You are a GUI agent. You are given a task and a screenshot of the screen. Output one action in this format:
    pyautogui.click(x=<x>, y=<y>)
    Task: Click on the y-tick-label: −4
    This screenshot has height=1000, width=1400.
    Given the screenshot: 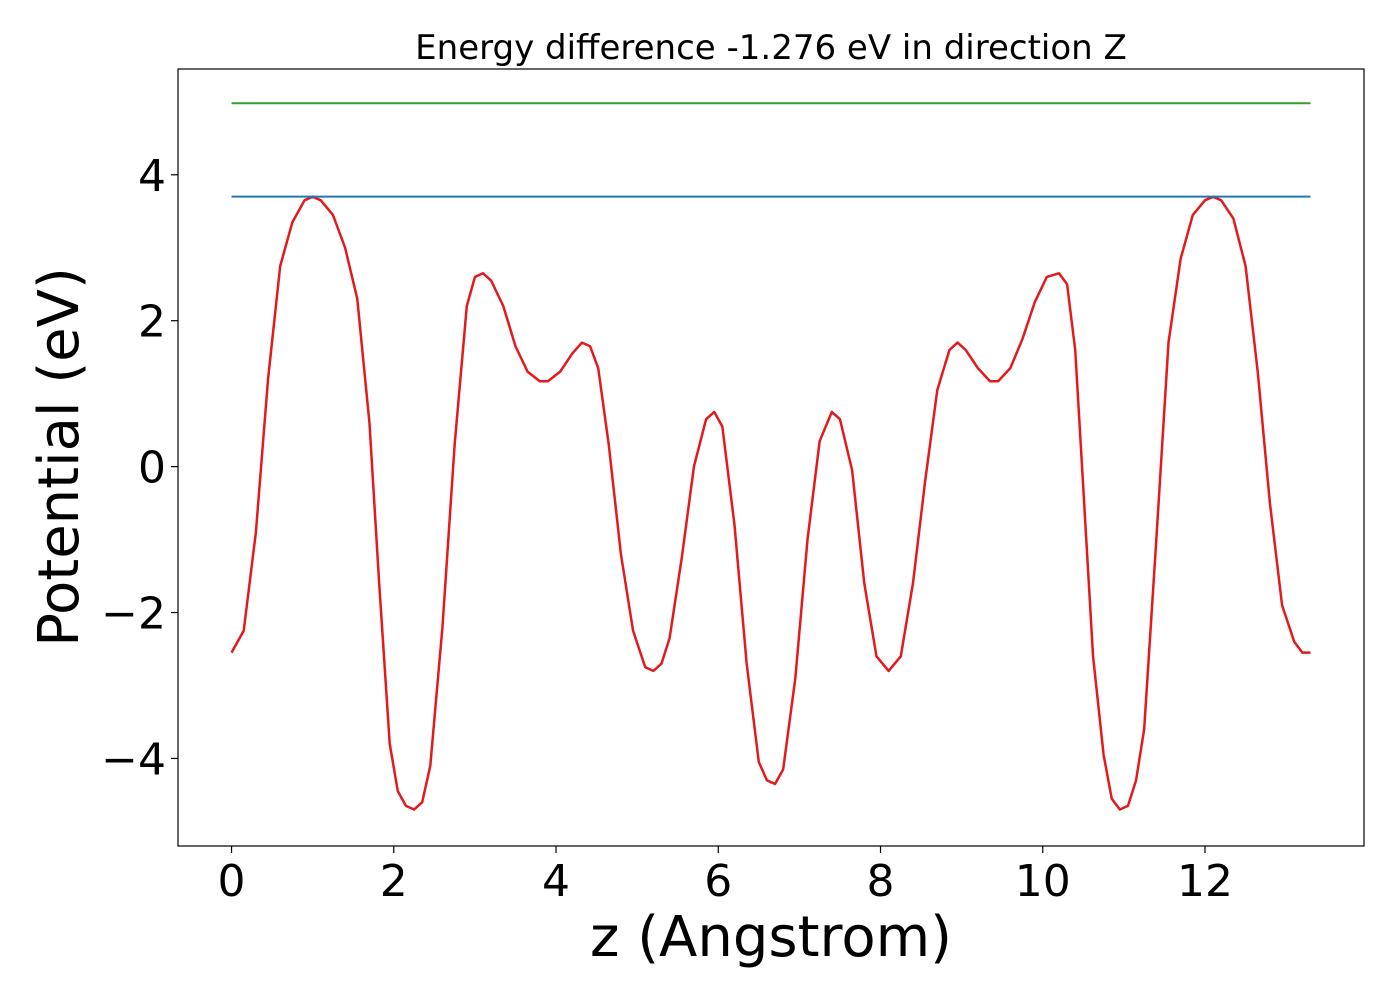 What is the action you would take?
    pyautogui.click(x=133, y=759)
    